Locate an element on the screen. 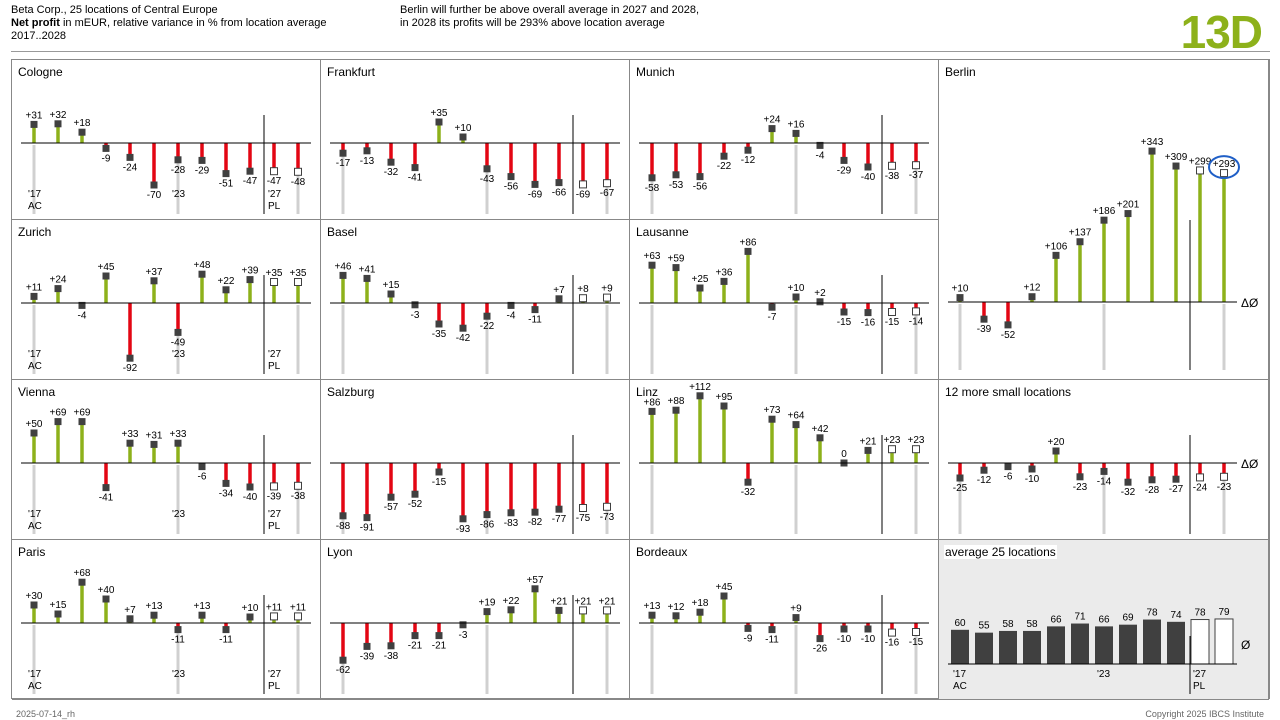  chart-tile: Lyon -62 -39 -38 -21 -21 -3 +19 +22 +57 +21 +21 +21 is located at coordinates (475, 620).